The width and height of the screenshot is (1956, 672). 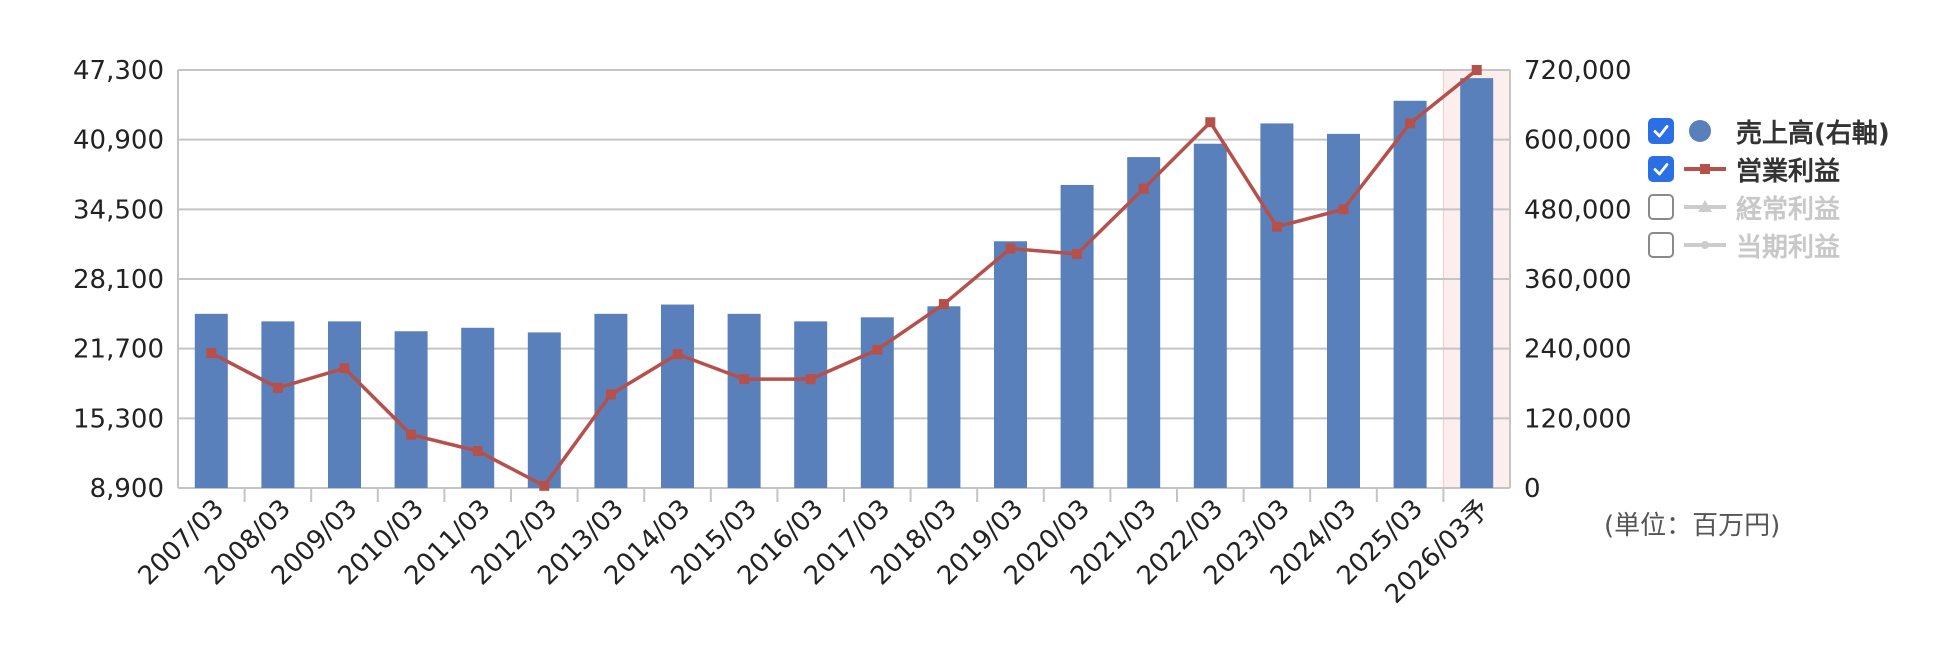 What do you see at coordinates (118, 71) in the screenshot?
I see `y-left-tick-label: 47,300` at bounding box center [118, 71].